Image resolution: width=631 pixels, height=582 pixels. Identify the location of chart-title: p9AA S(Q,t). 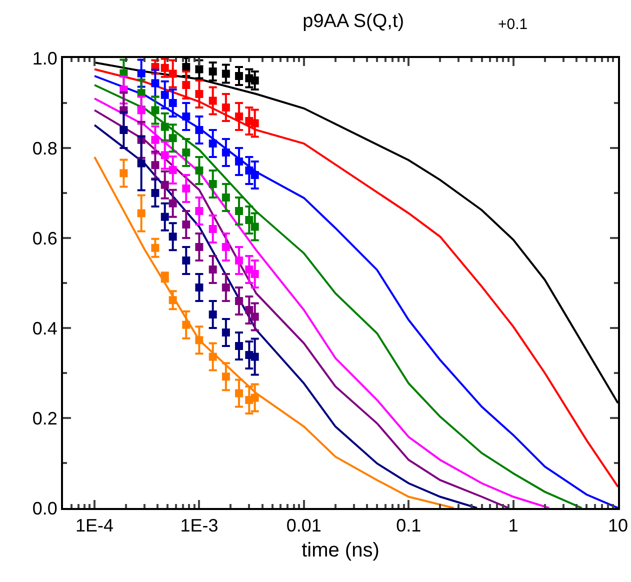
(353, 21).